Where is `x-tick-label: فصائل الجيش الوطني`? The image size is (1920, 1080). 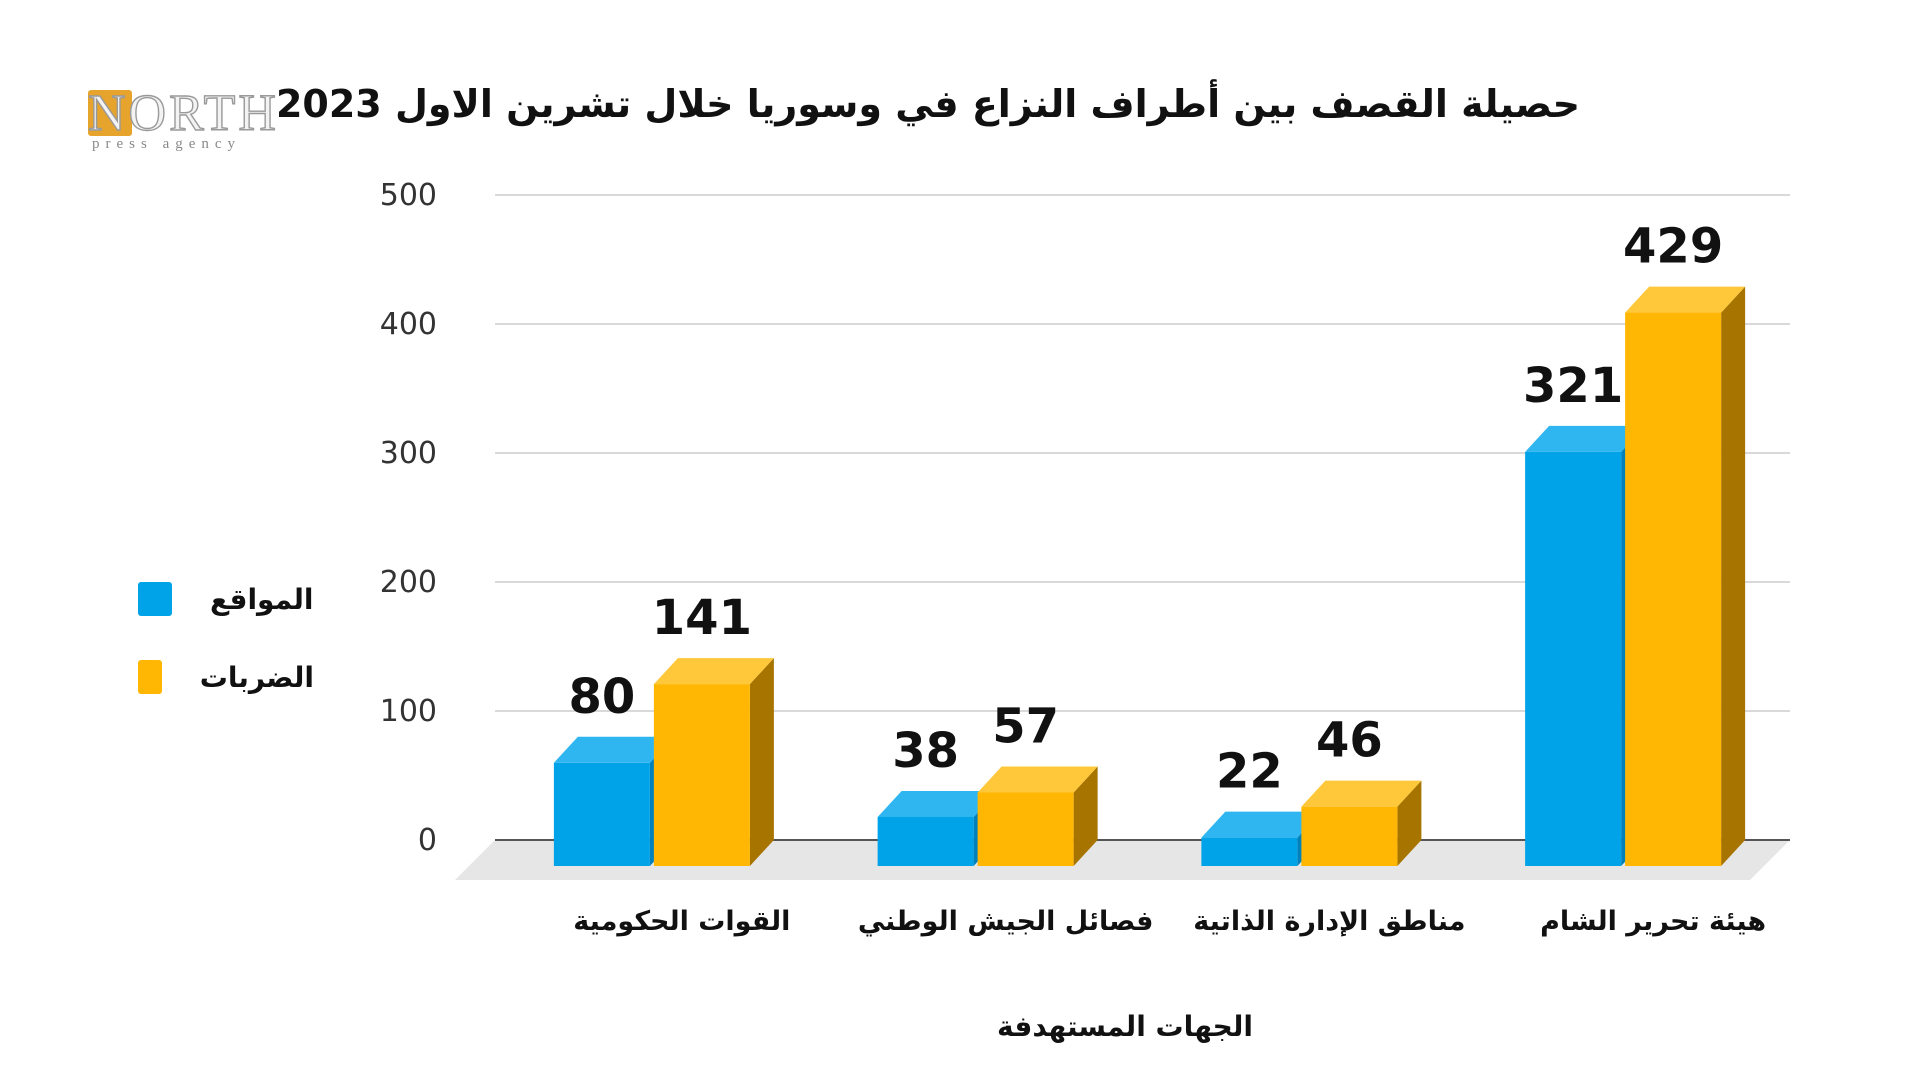 x-tick-label: فصائل الجيش الوطني is located at coordinates (1006, 921).